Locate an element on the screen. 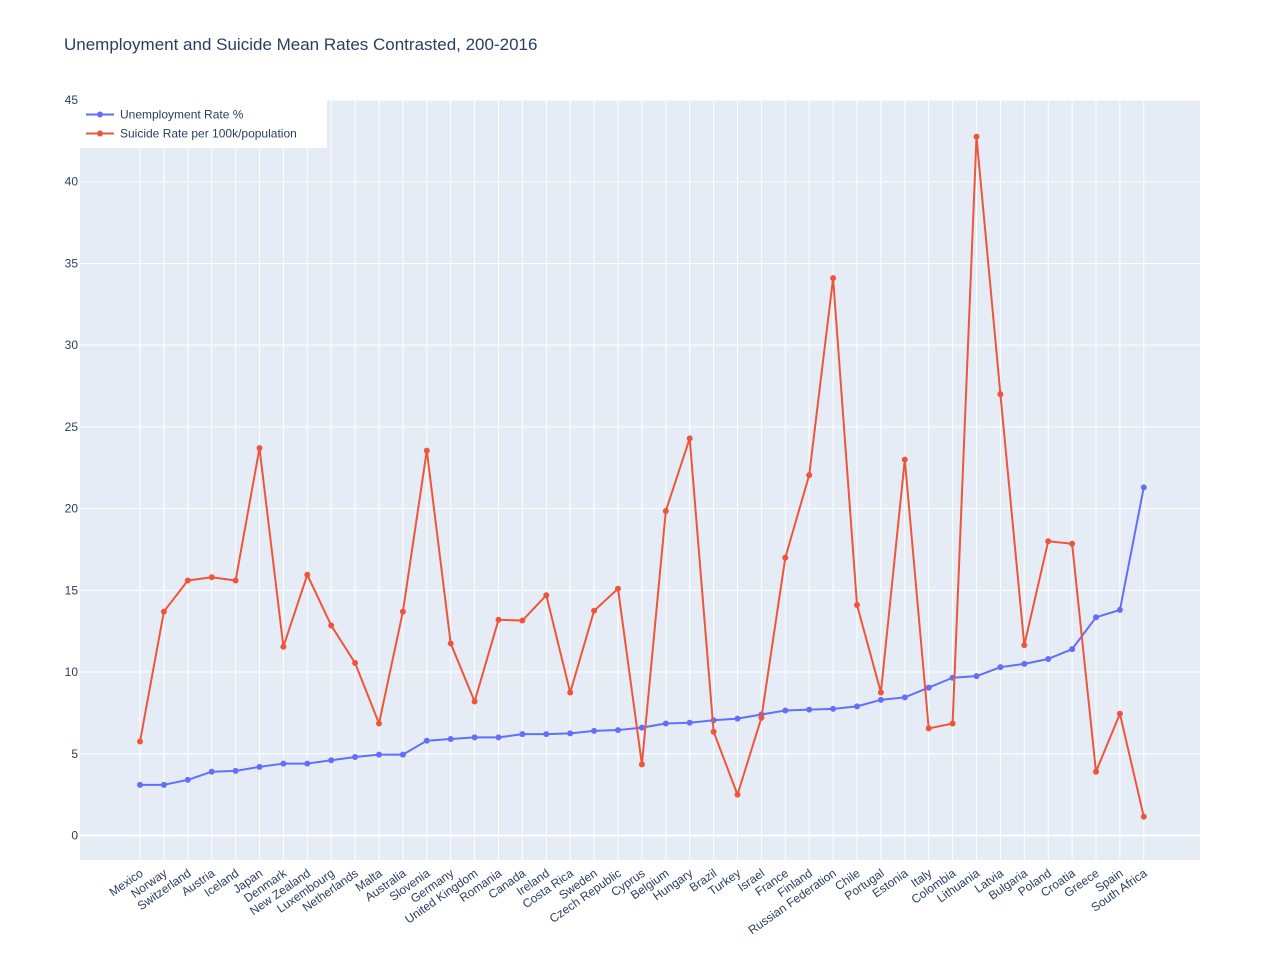 This screenshot has height=960, width=1280. y-tick-label: 45 is located at coordinates (72, 100).